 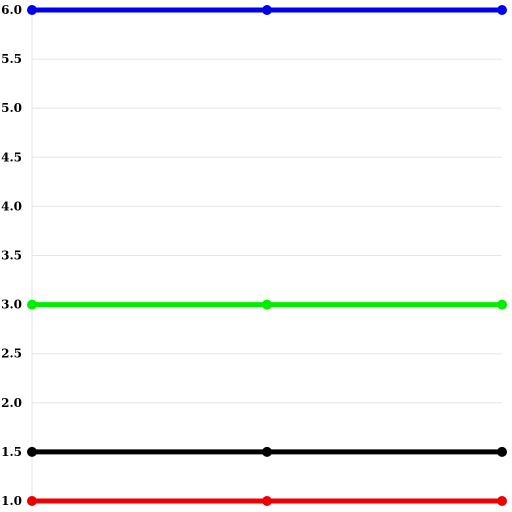 What do you see at coordinates (11, 59) in the screenshot?
I see `y-tick-label: 5.5` at bounding box center [11, 59].